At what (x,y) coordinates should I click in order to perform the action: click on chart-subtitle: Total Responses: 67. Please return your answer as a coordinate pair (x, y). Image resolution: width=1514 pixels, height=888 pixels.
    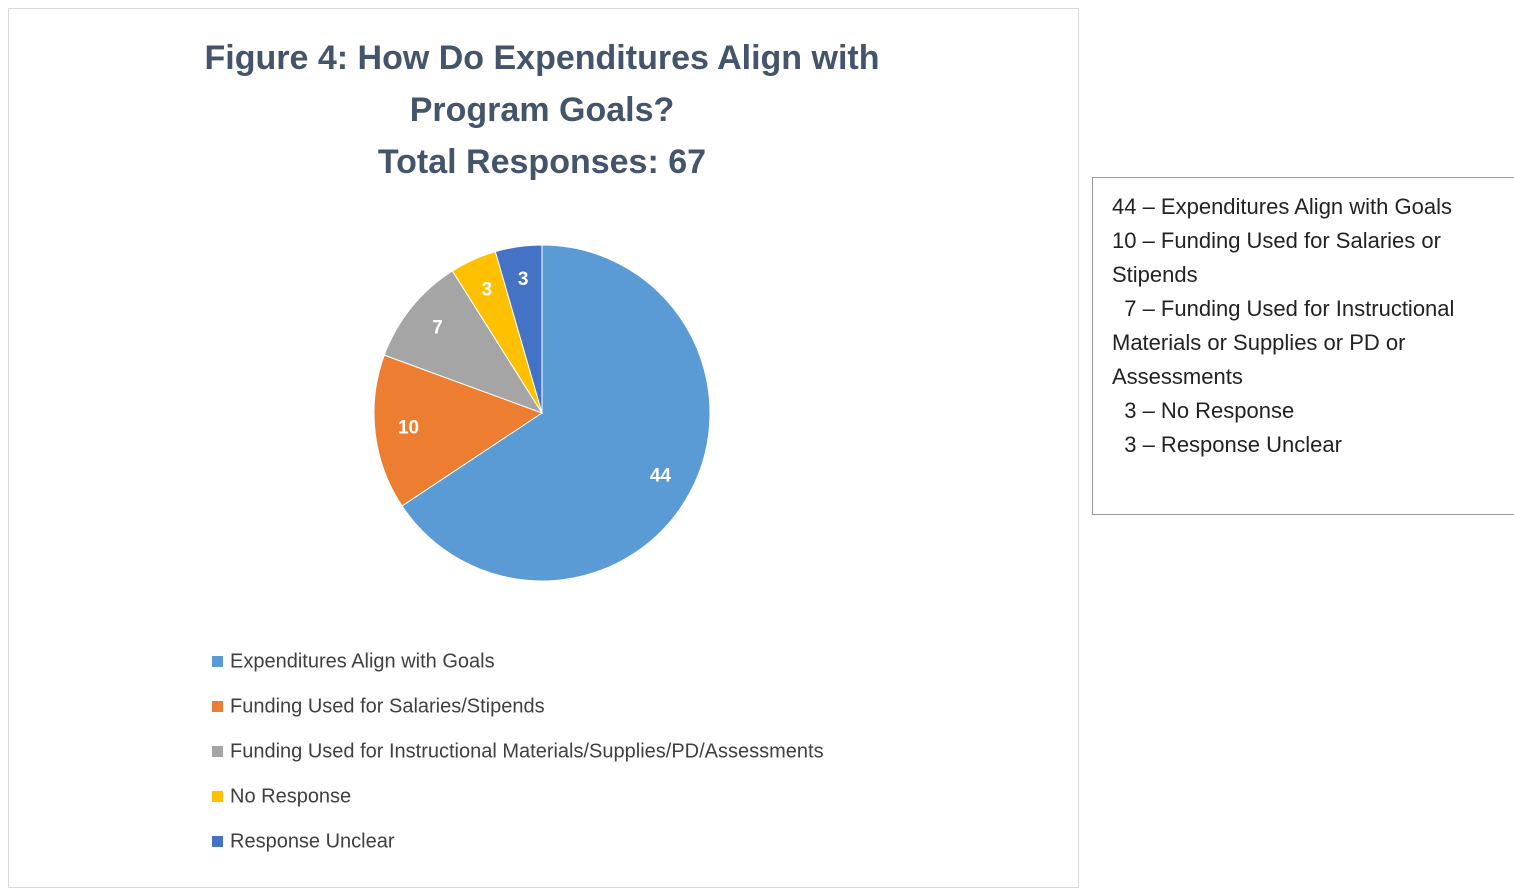
    Looking at the image, I should click on (542, 162).